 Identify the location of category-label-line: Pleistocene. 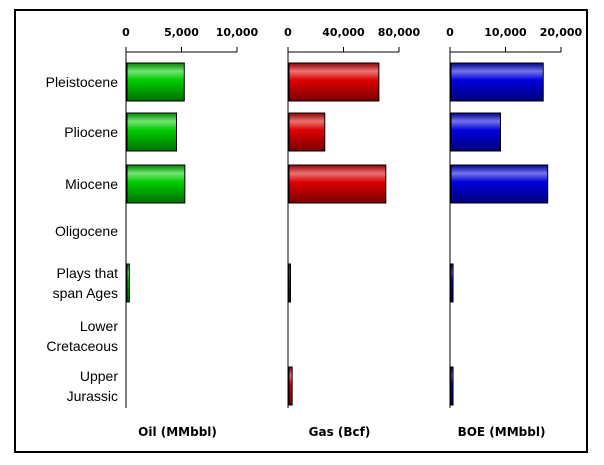
(82, 82).